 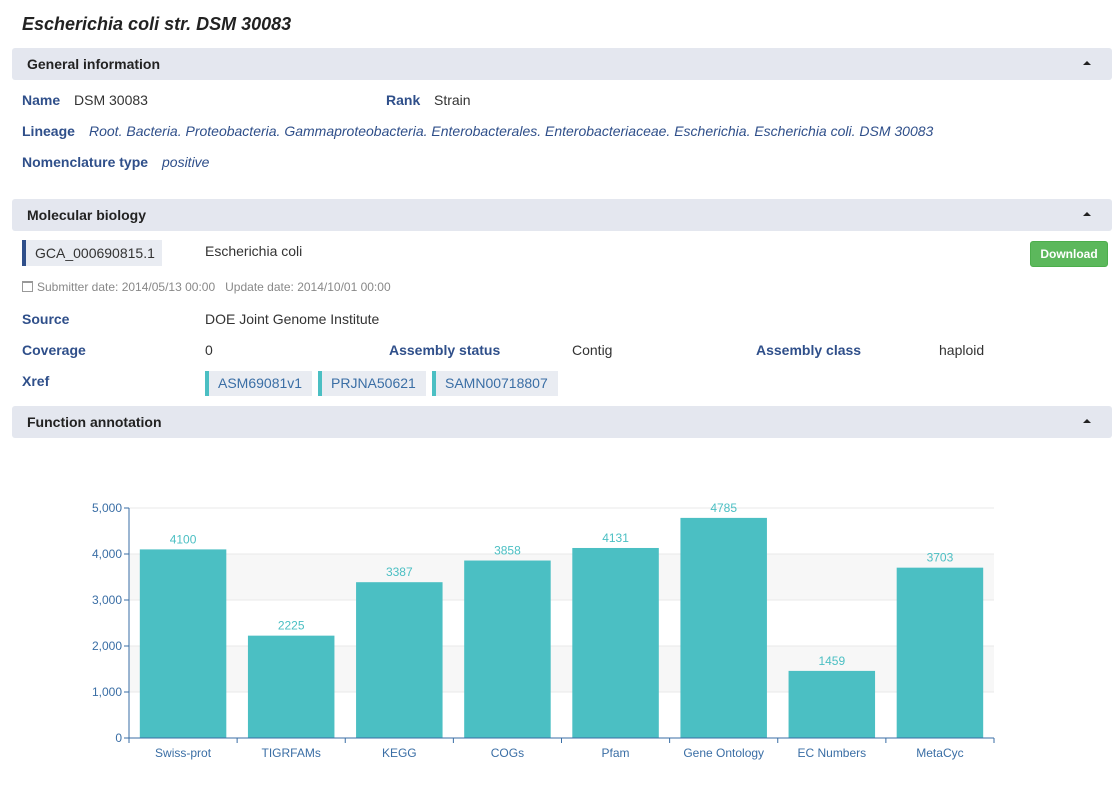 What do you see at coordinates (183, 753) in the screenshot?
I see `x-tick-label: Swiss-prot` at bounding box center [183, 753].